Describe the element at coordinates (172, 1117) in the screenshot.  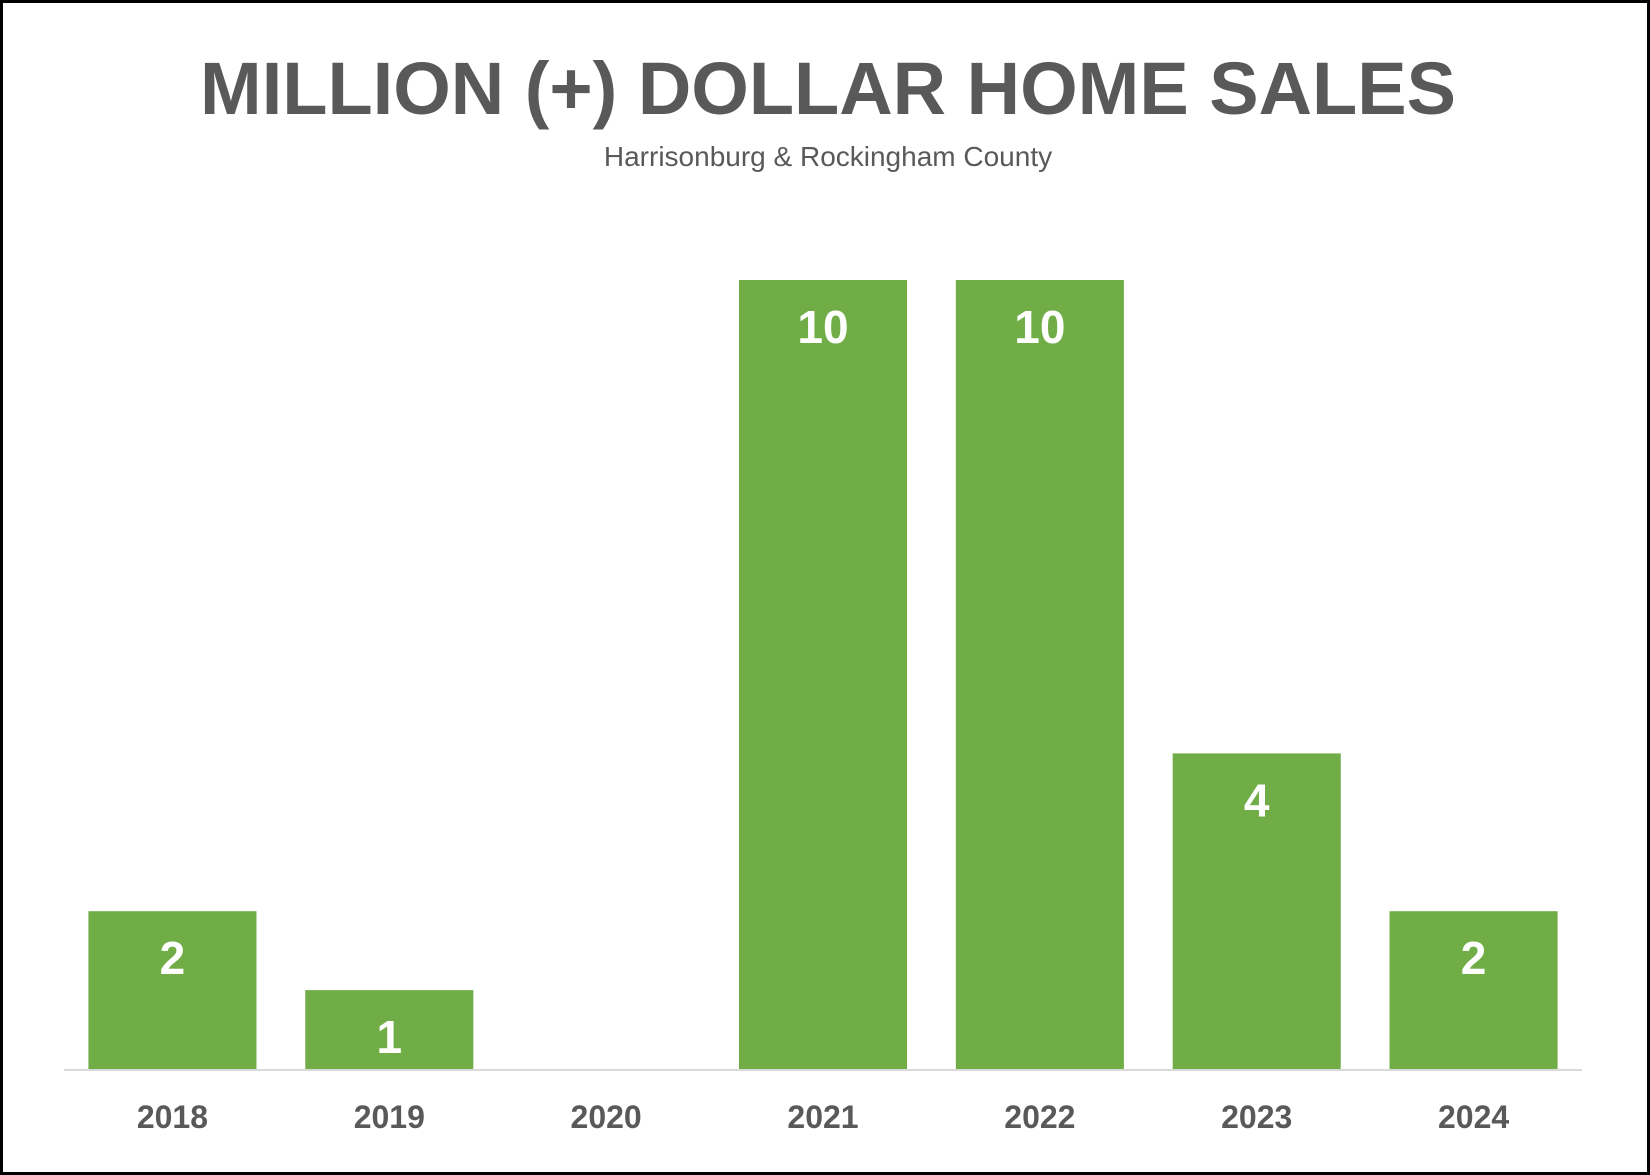
I see `x-tick-label-2018: 2018` at that location.